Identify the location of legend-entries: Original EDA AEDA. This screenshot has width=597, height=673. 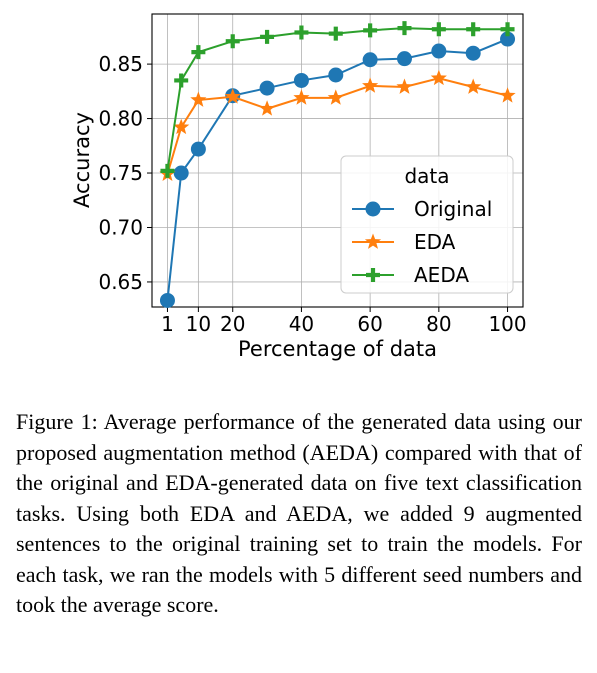
(422, 242).